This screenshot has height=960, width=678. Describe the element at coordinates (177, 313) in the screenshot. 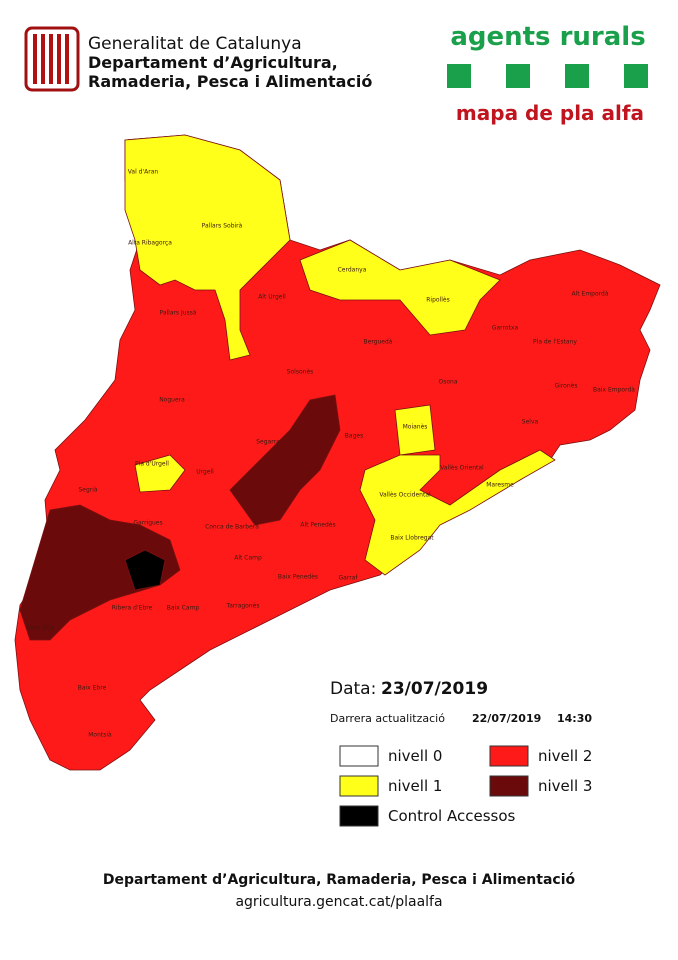

I see `comarca-label: Pallars Jussà` at that location.